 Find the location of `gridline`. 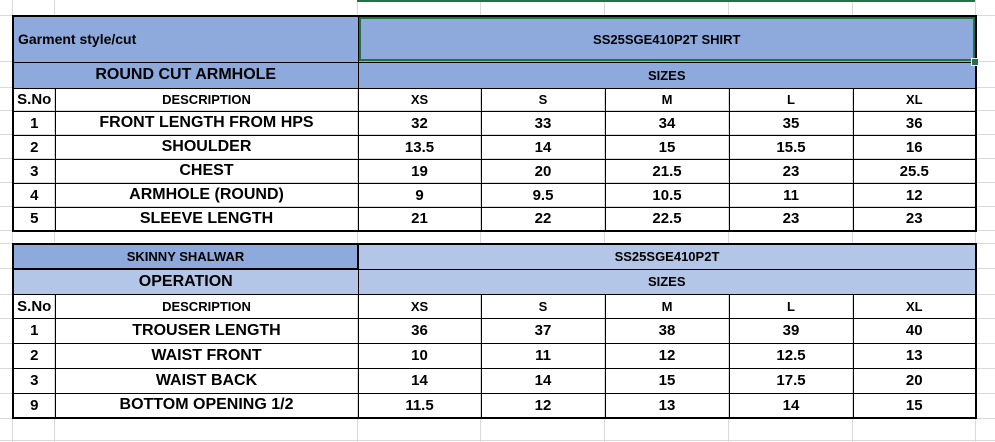

gridline is located at coordinates (497, 440).